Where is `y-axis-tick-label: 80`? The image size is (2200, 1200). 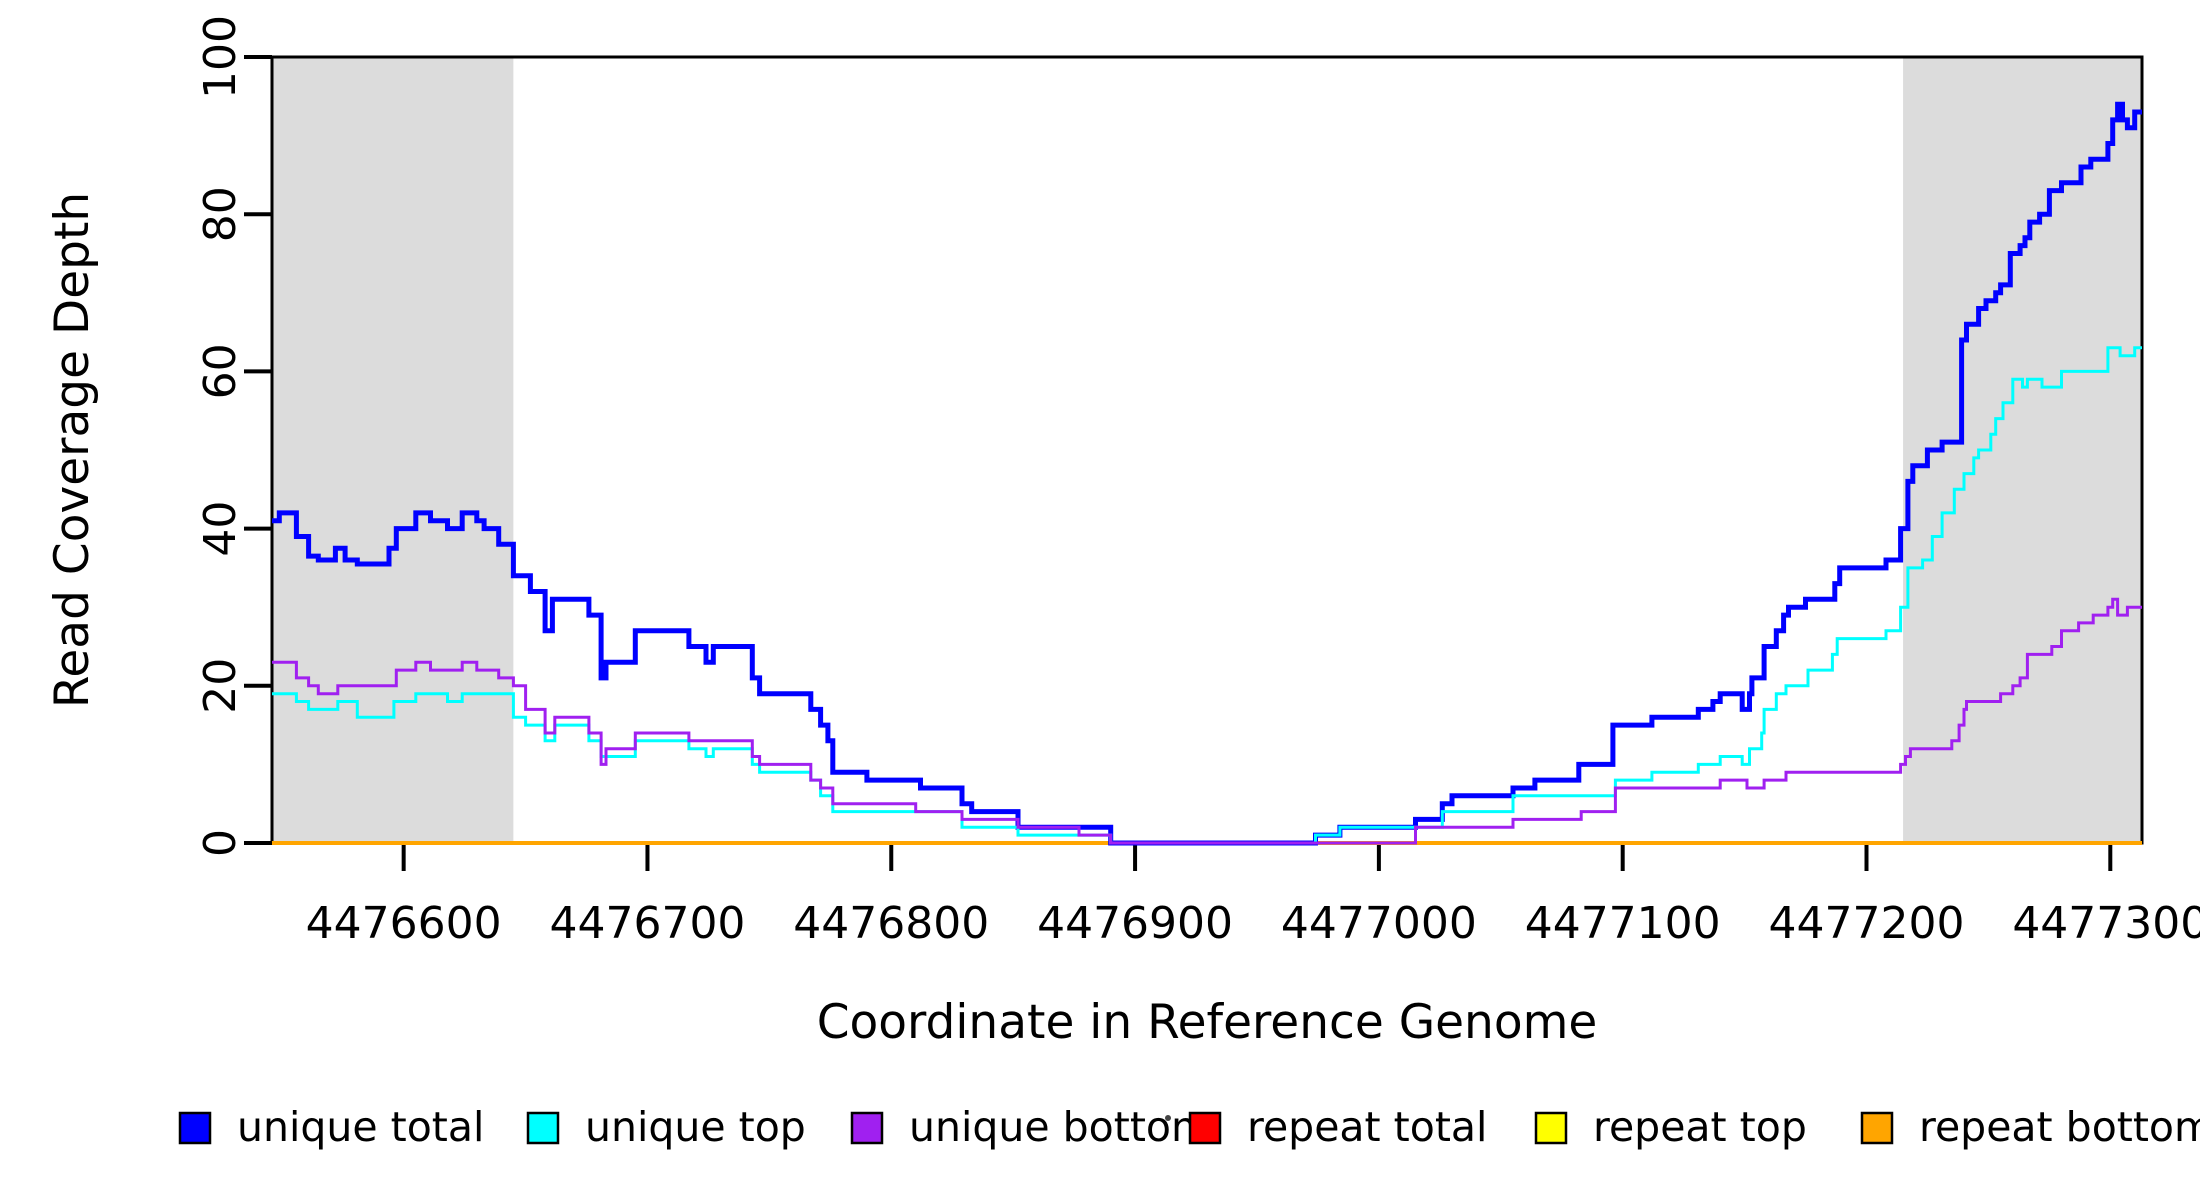 y-axis-tick-label: 80 is located at coordinates (220, 214).